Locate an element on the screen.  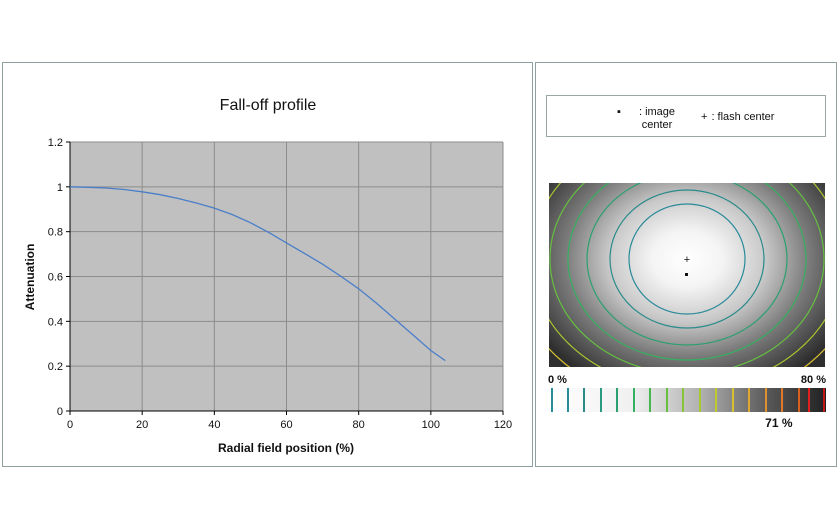
scale-value-label: 71 % is located at coordinates (779, 423).